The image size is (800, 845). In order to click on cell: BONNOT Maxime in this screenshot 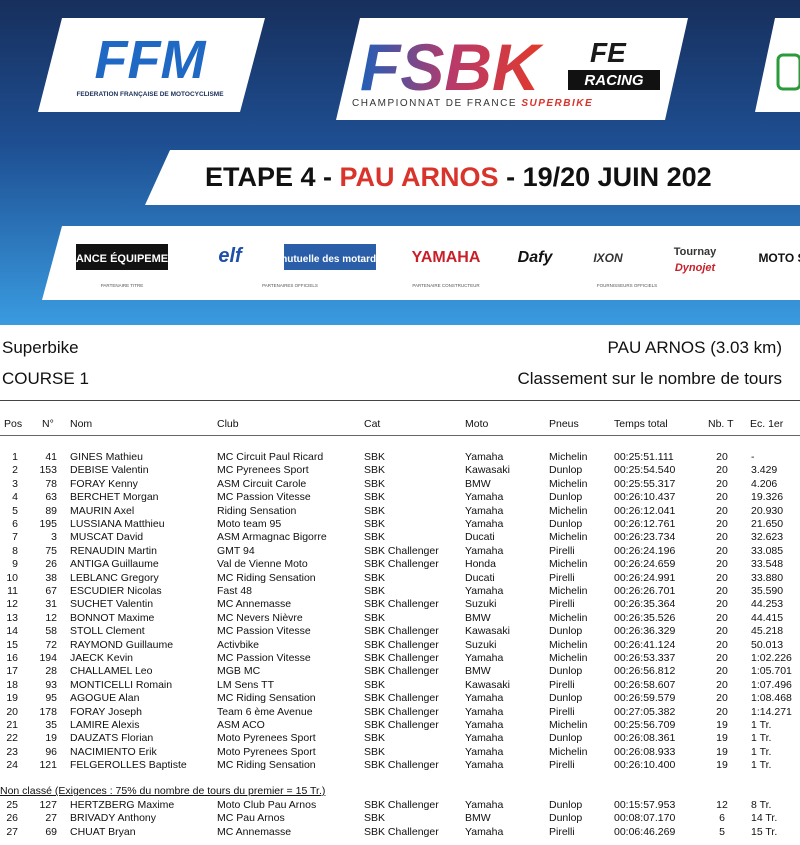, I will do `click(112, 617)`.